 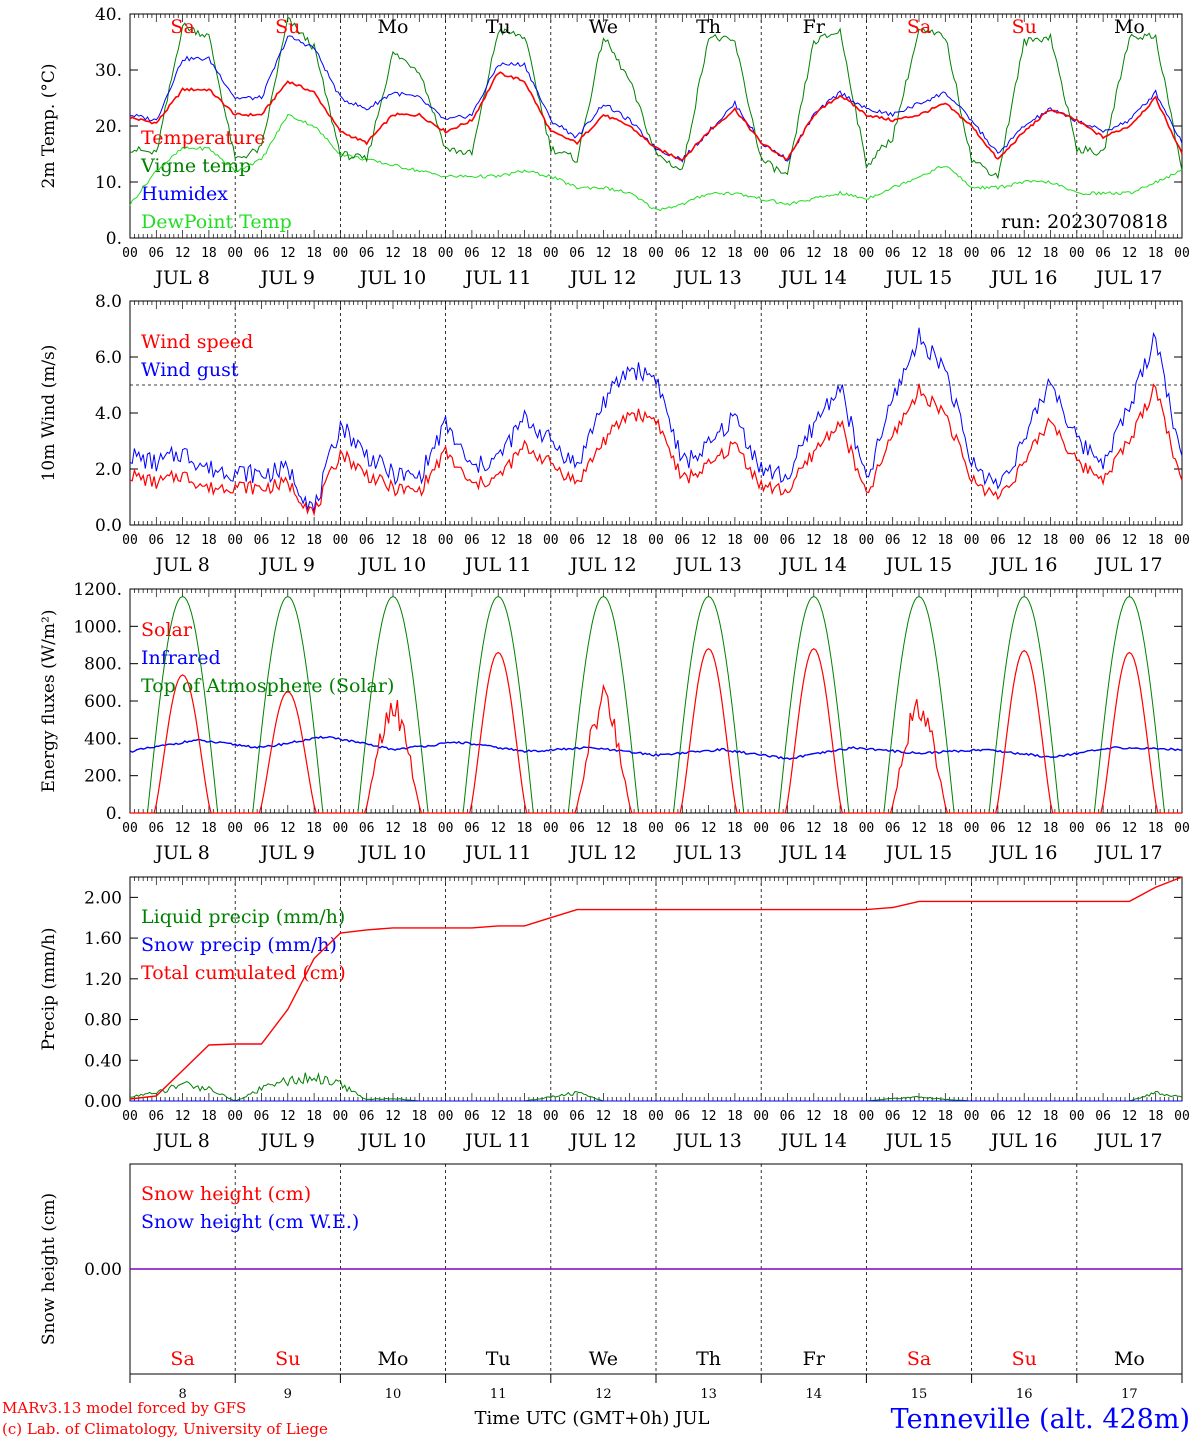 I want to click on weekday-label: Th, so click(x=708, y=27).